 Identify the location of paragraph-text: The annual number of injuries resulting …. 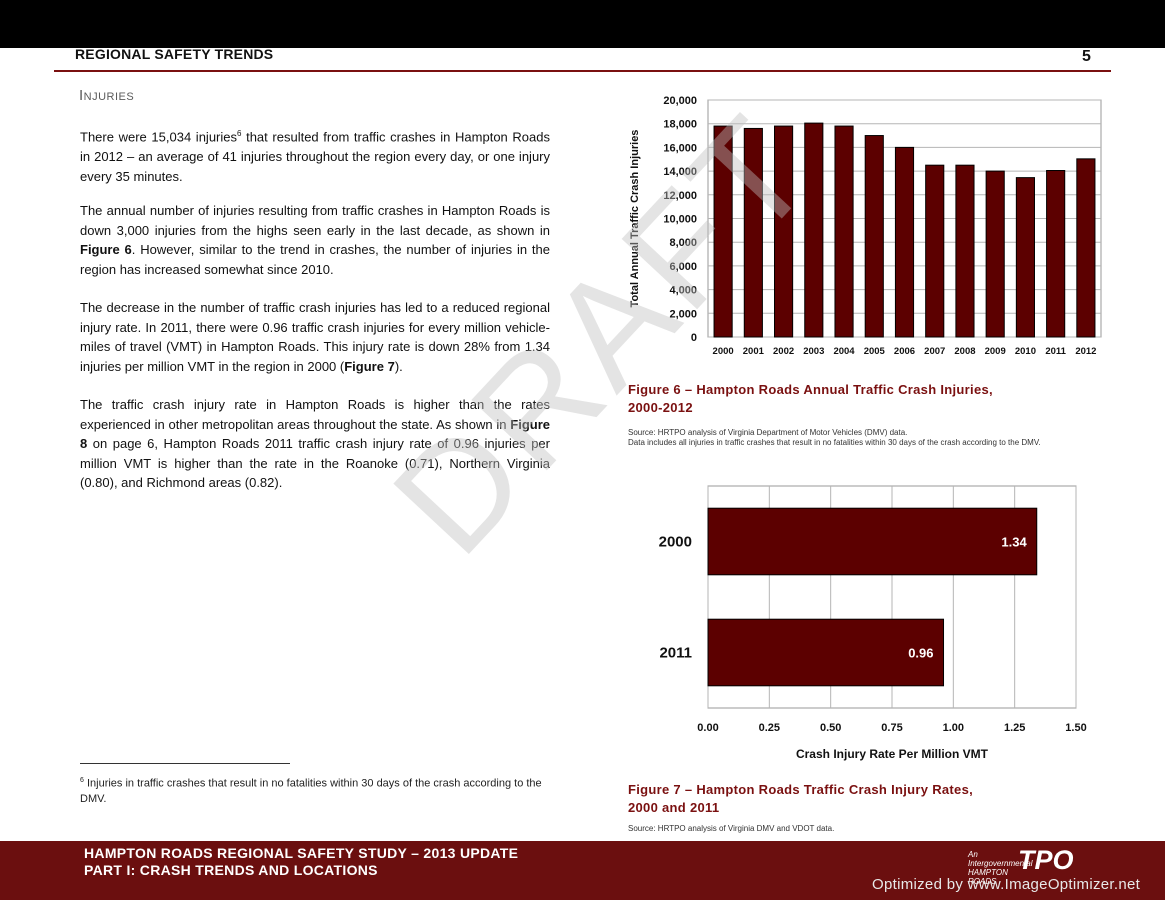
(315, 220).